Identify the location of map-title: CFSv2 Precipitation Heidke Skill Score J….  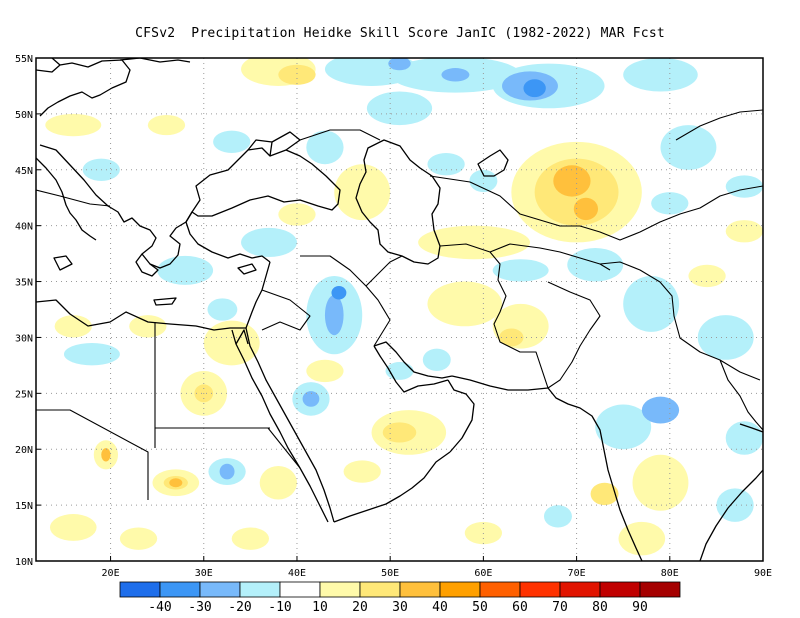
(400, 33).